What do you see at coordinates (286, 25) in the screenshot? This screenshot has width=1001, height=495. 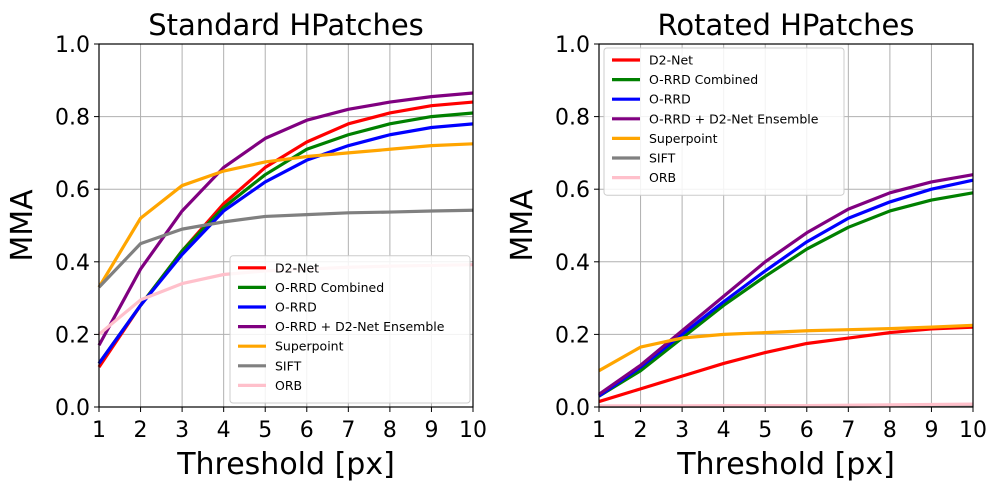 I see `chart-title: Standard HPatches` at bounding box center [286, 25].